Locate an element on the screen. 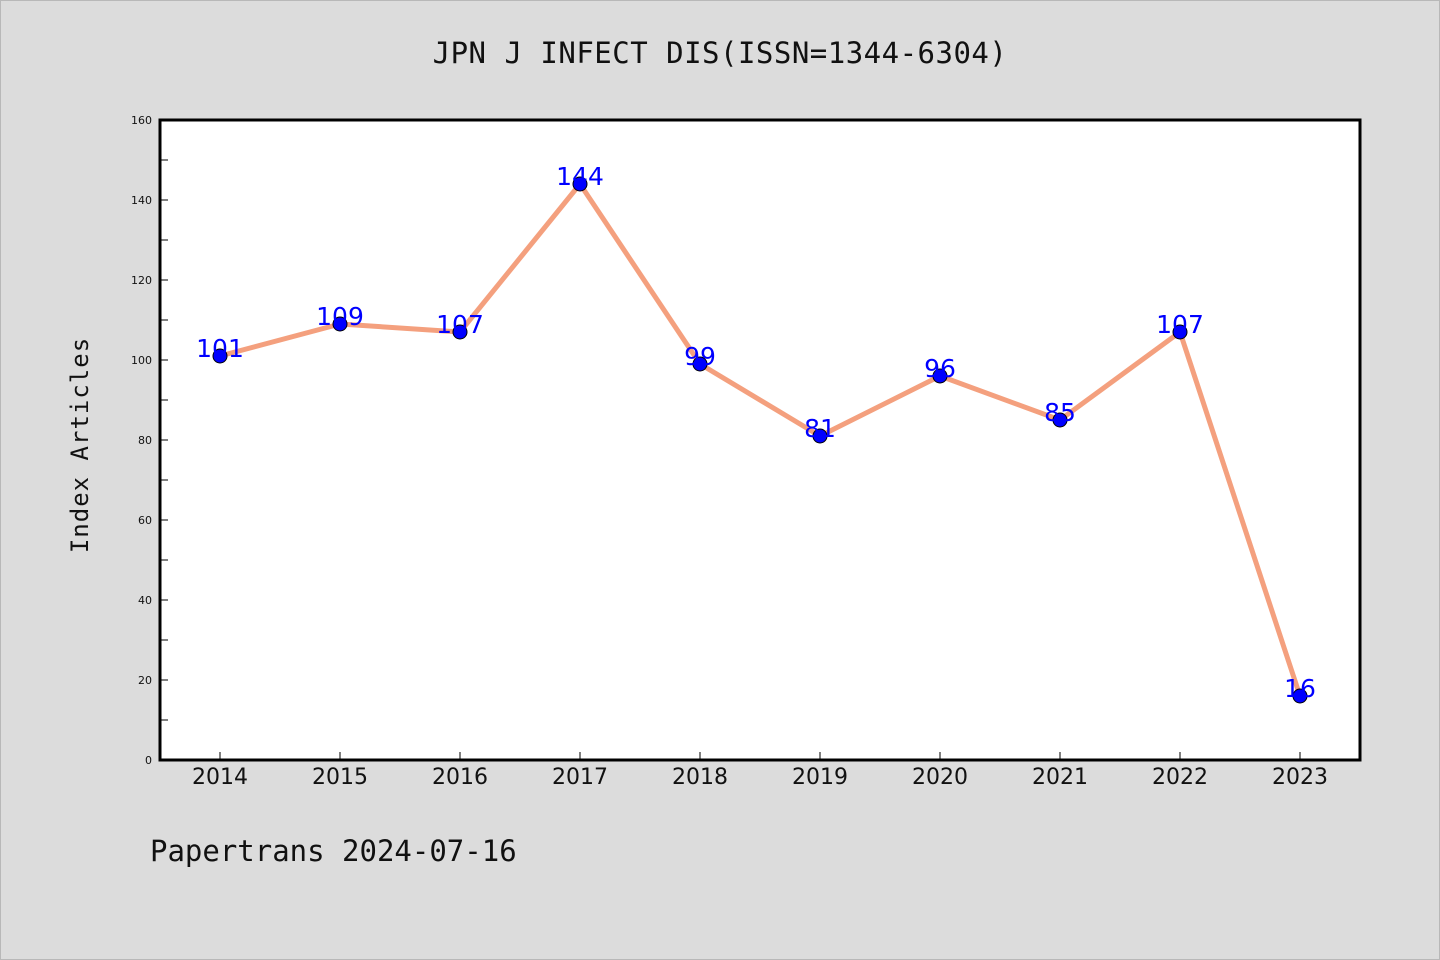  x-tick-label: 2014 is located at coordinates (220, 777).